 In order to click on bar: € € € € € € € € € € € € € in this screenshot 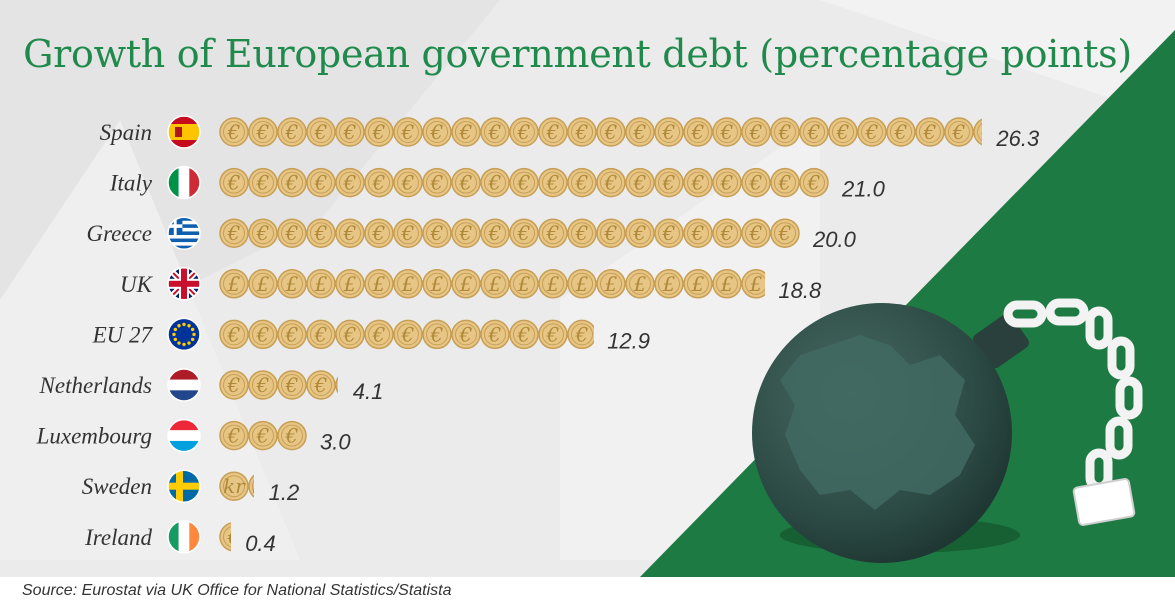, I will do `click(406, 334)`.